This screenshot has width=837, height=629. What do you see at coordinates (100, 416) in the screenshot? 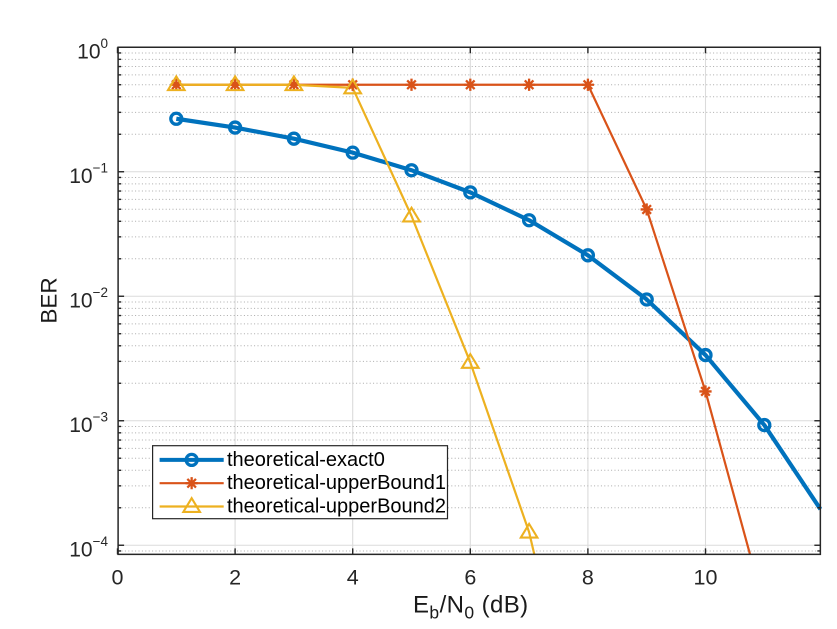
I see `svg-text: −3` at bounding box center [100, 416].